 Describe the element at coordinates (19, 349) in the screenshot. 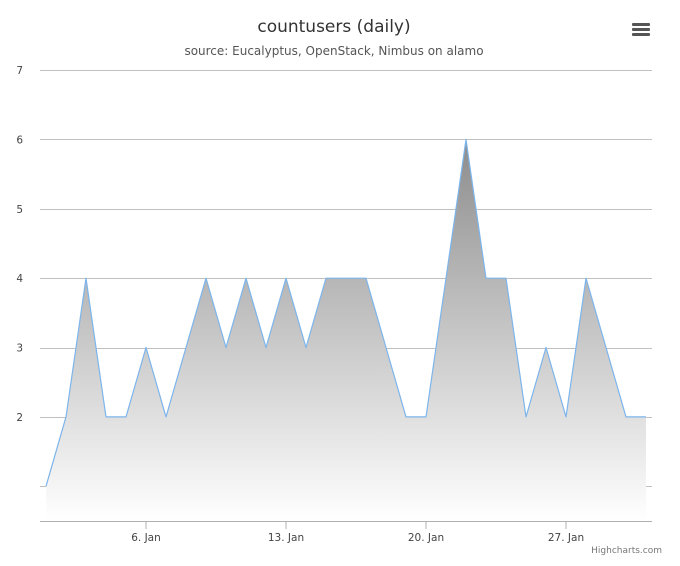

I see `y-tick-label: 3` at that location.